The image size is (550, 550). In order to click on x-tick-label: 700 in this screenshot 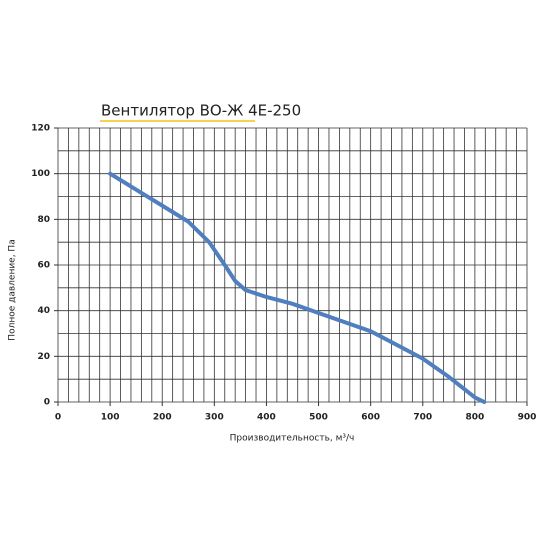, I will do `click(422, 418)`.